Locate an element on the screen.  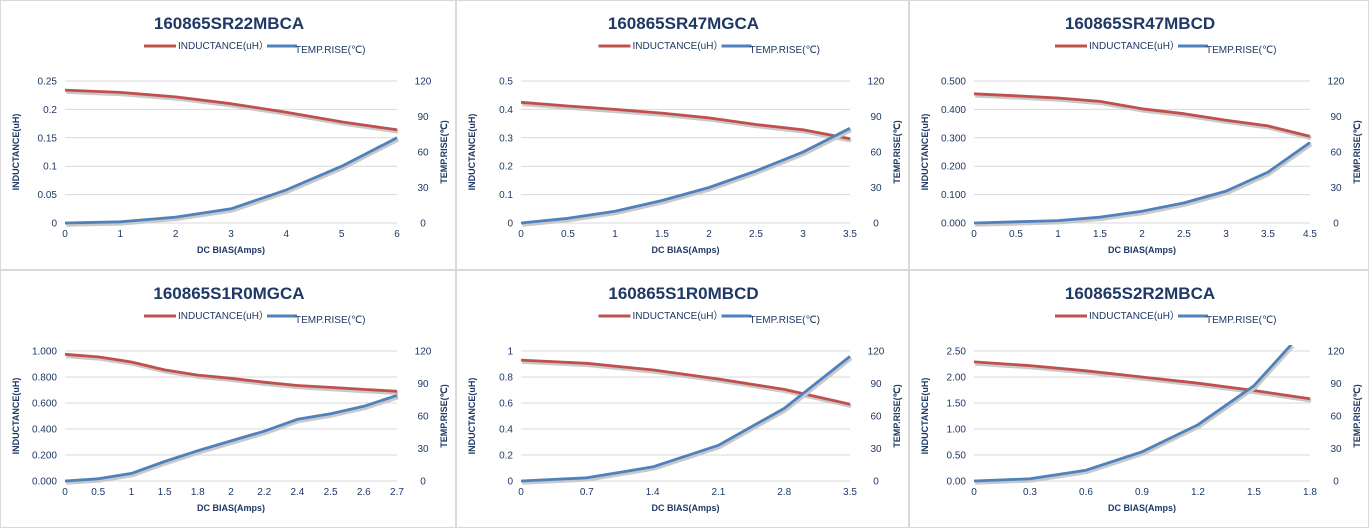
y2-tick-label: 0 is located at coordinates (1336, 224).